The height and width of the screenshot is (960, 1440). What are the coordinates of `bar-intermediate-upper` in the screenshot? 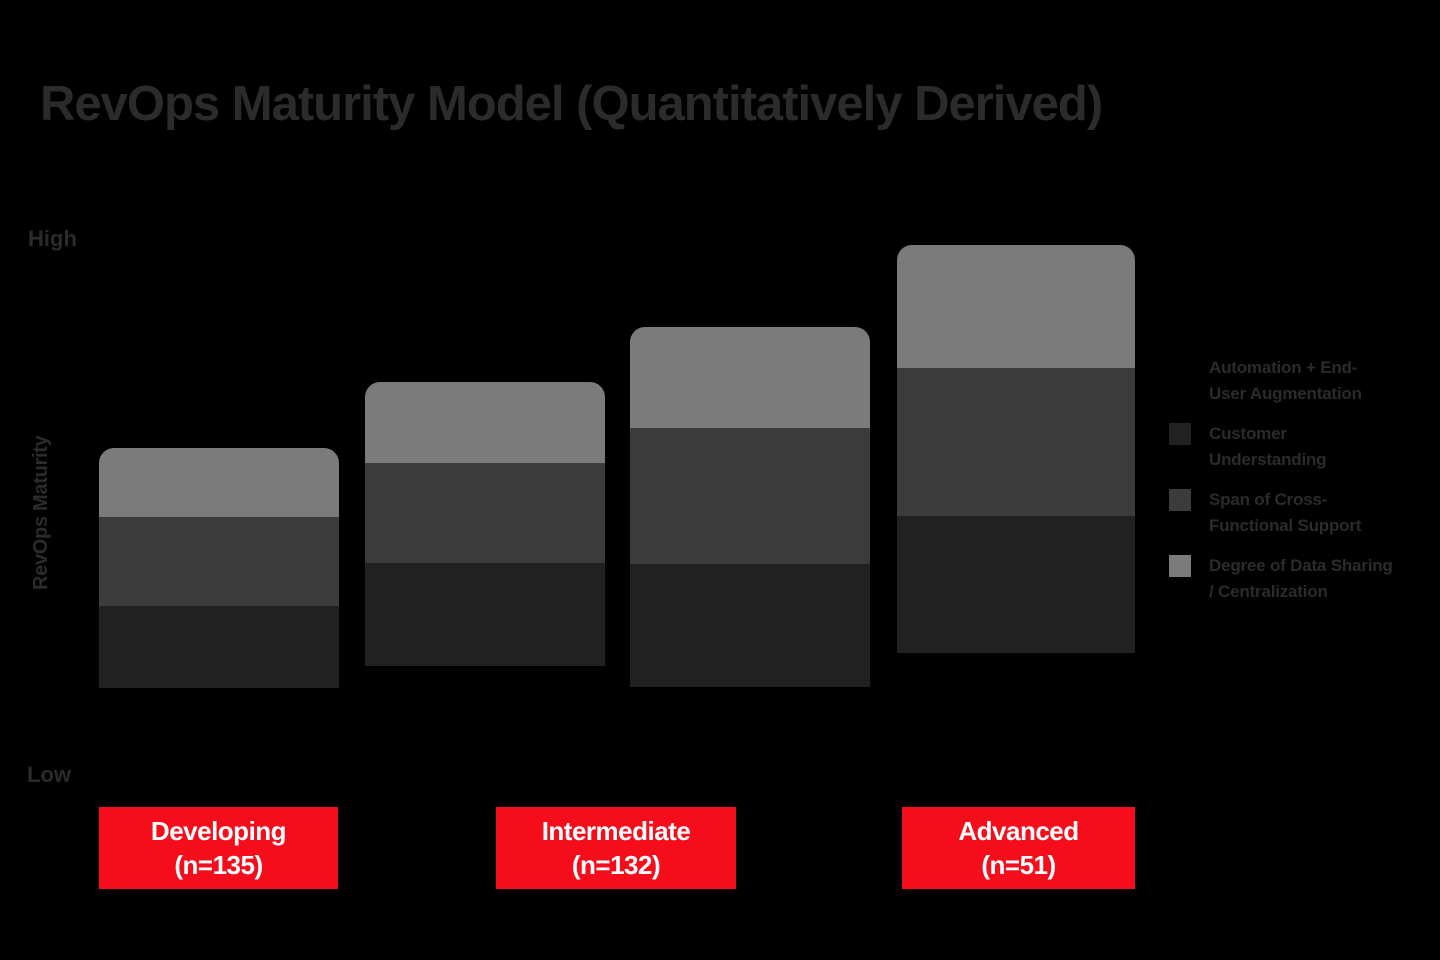 It's located at (750, 507).